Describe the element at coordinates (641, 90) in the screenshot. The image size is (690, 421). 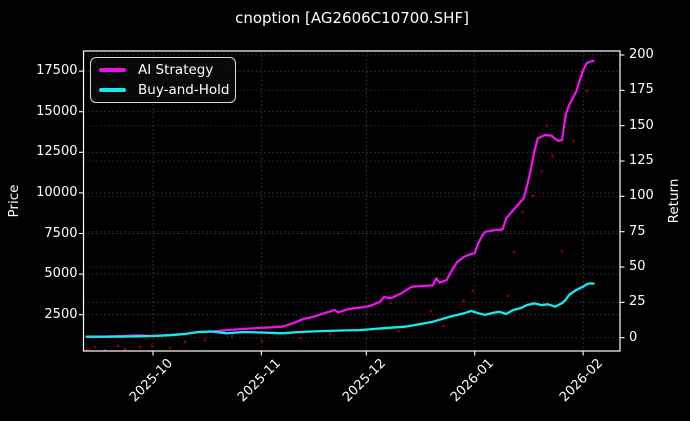
I see `y-tick-label-right: 175` at that location.